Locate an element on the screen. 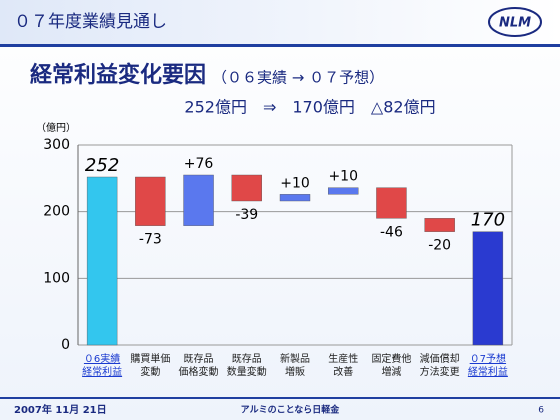  header-band is located at coordinates (280, 22).